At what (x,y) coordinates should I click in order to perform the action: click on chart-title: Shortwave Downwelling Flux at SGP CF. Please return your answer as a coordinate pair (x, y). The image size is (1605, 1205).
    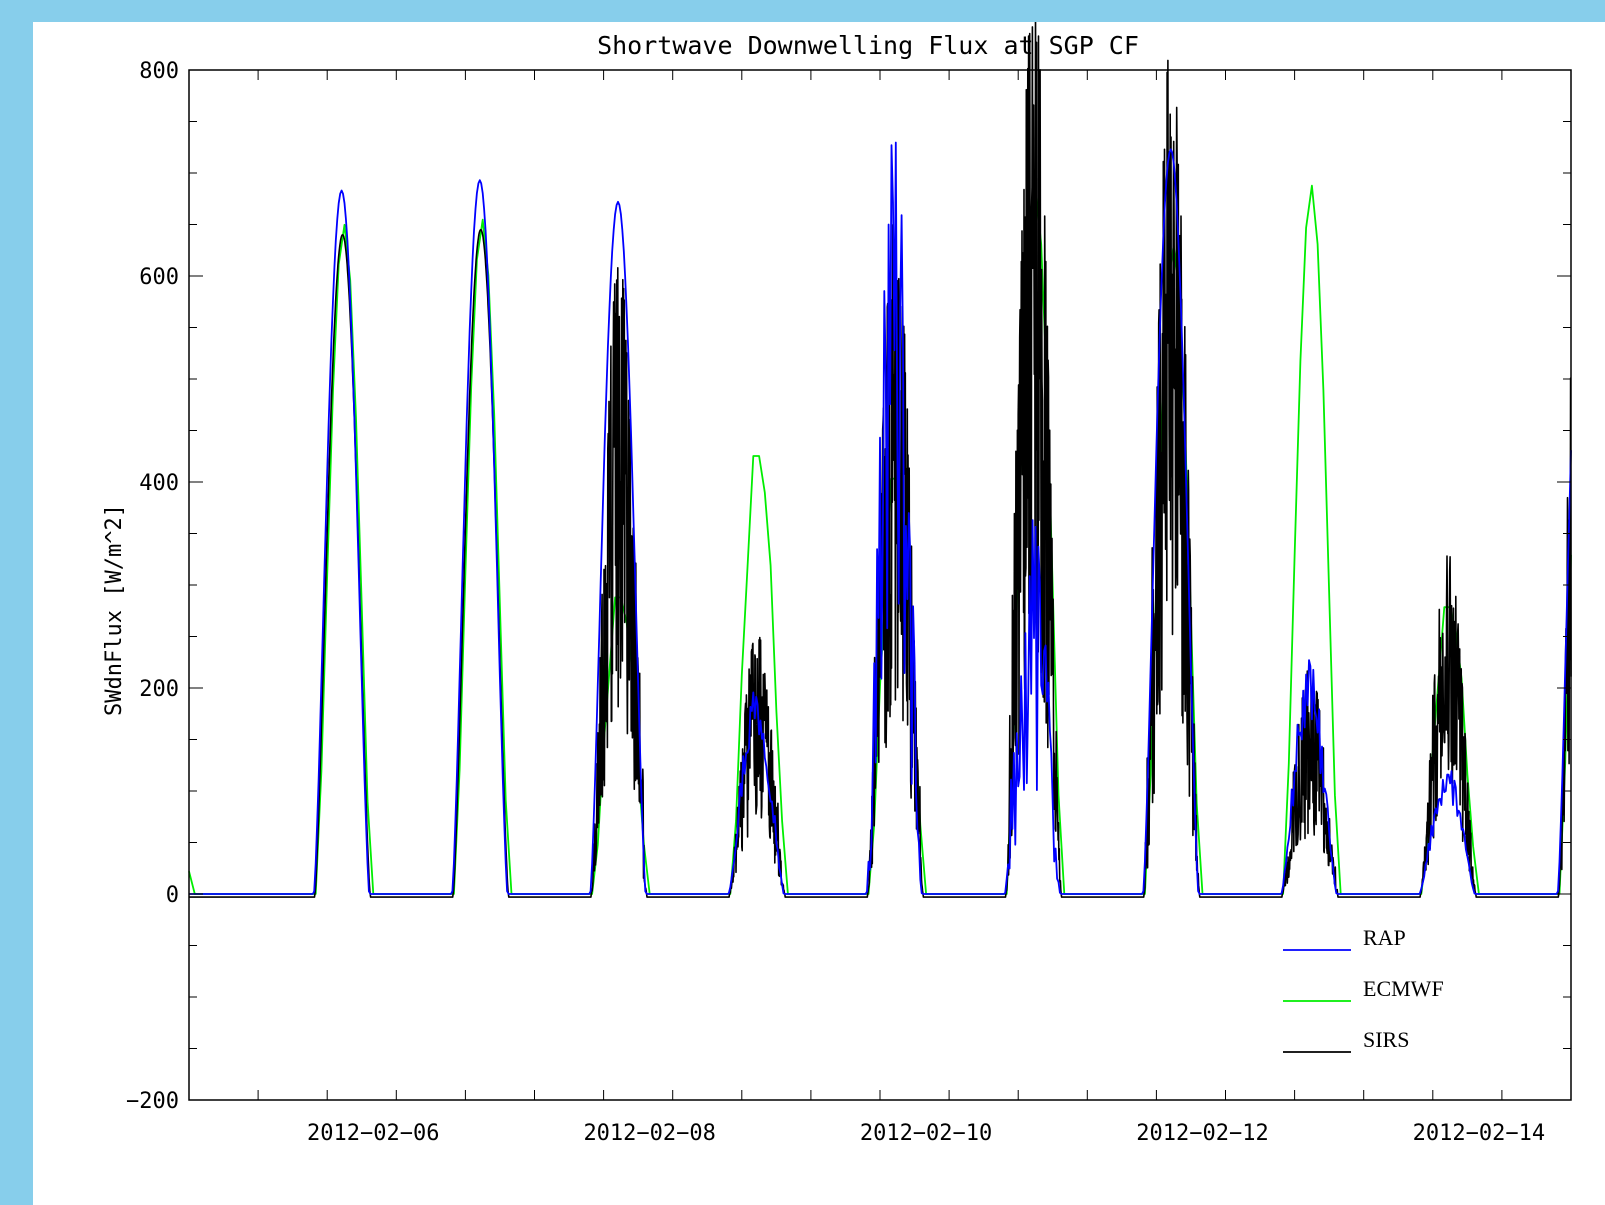
    Looking at the image, I should click on (868, 45).